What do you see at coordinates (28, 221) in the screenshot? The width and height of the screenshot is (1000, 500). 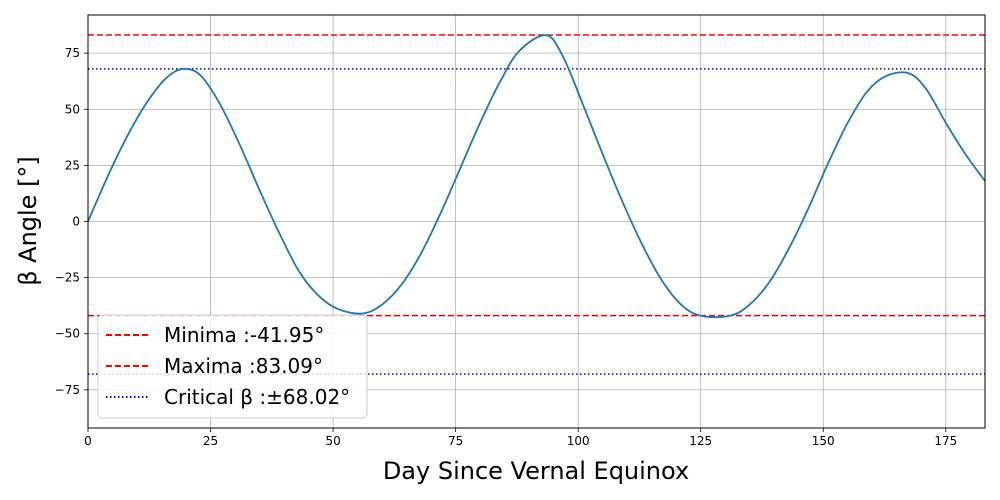 I see `y-axis-label: β Angle [°]` at bounding box center [28, 221].